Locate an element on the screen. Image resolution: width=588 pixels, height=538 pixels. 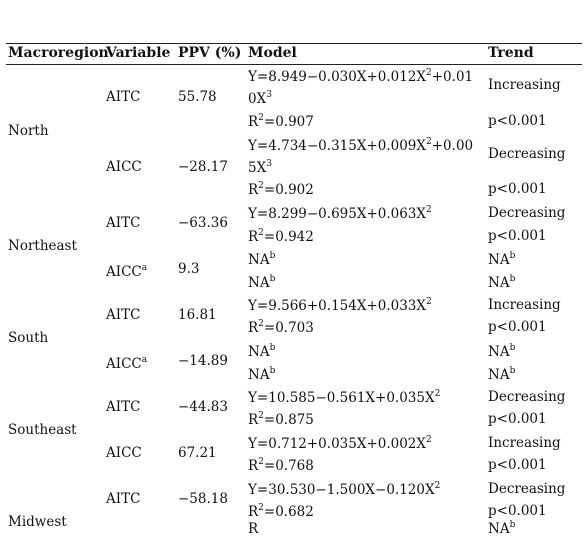
model-r2: R2=0.902 is located at coordinates (281, 190).